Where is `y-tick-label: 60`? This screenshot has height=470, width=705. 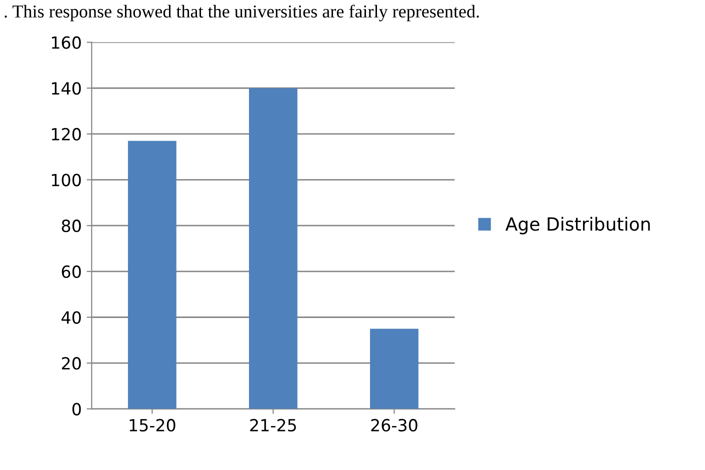
y-tick-label: 60 is located at coordinates (71, 271).